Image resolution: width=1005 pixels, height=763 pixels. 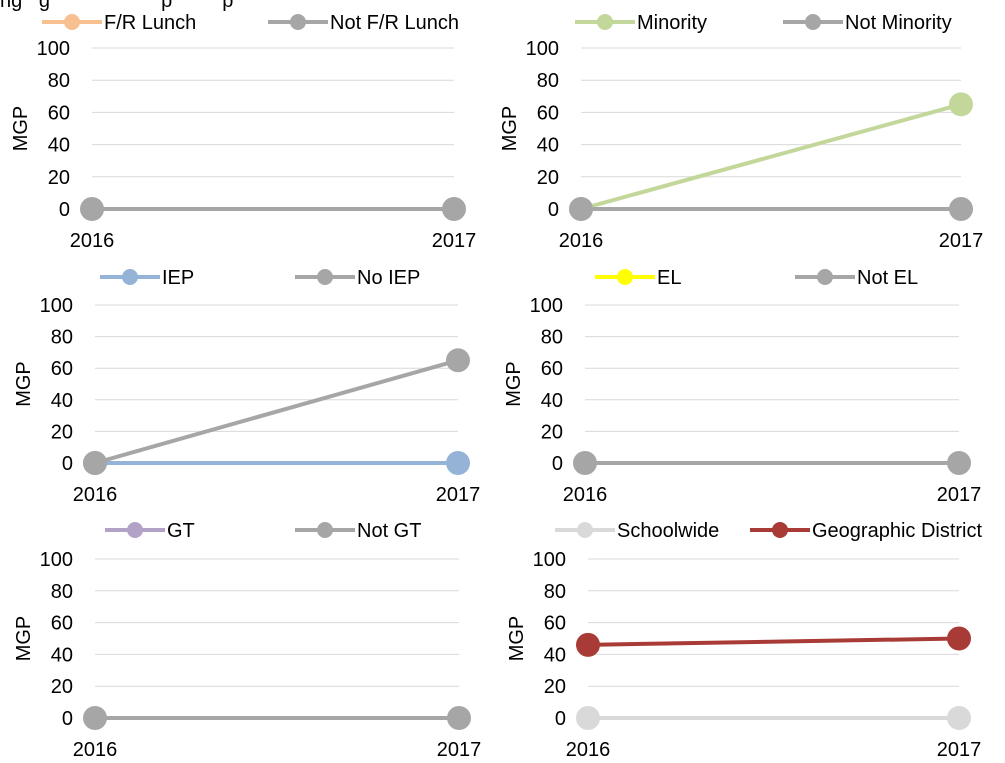 What do you see at coordinates (856, 278) in the screenshot?
I see `legend-entry: Not EL` at bounding box center [856, 278].